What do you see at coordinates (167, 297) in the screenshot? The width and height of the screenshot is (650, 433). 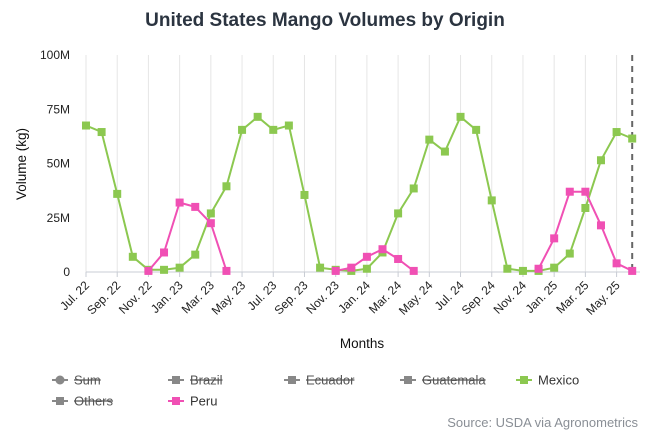 I see `x-tick-label: Jan. 23` at bounding box center [167, 297].